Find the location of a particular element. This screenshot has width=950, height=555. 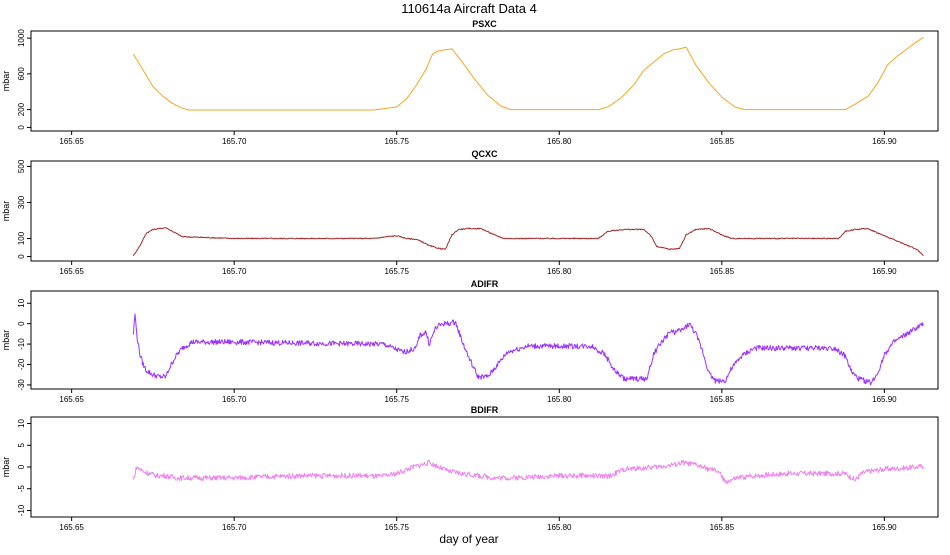

y-tick-label: 300 is located at coordinates (21, 202).